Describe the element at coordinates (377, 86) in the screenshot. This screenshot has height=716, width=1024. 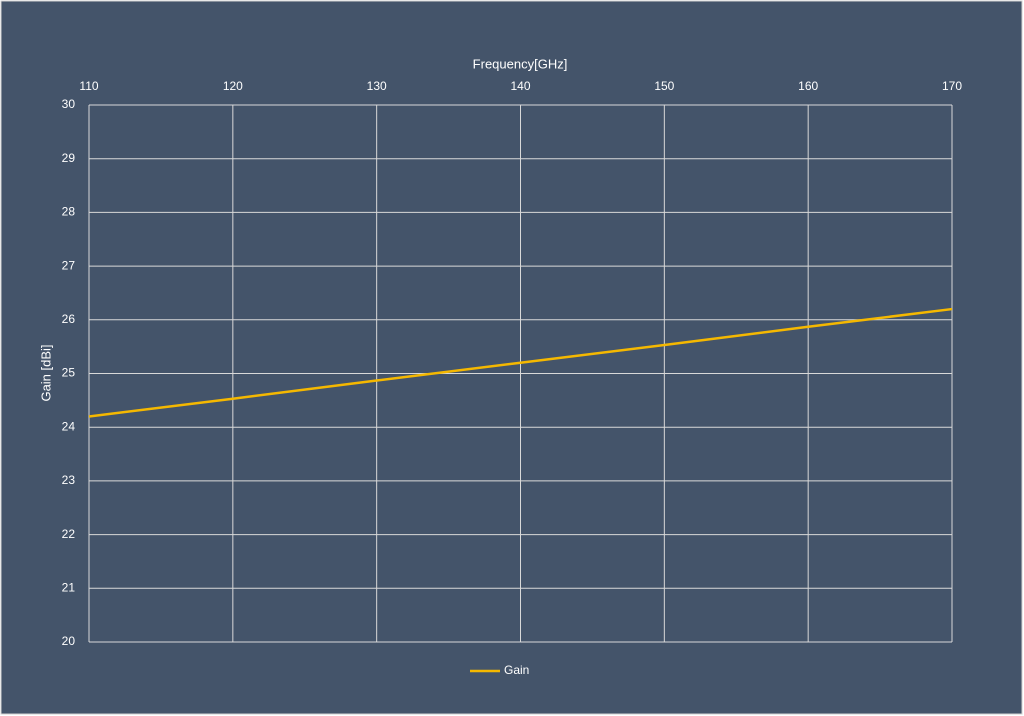
I see `x-tick-label: 130` at that location.